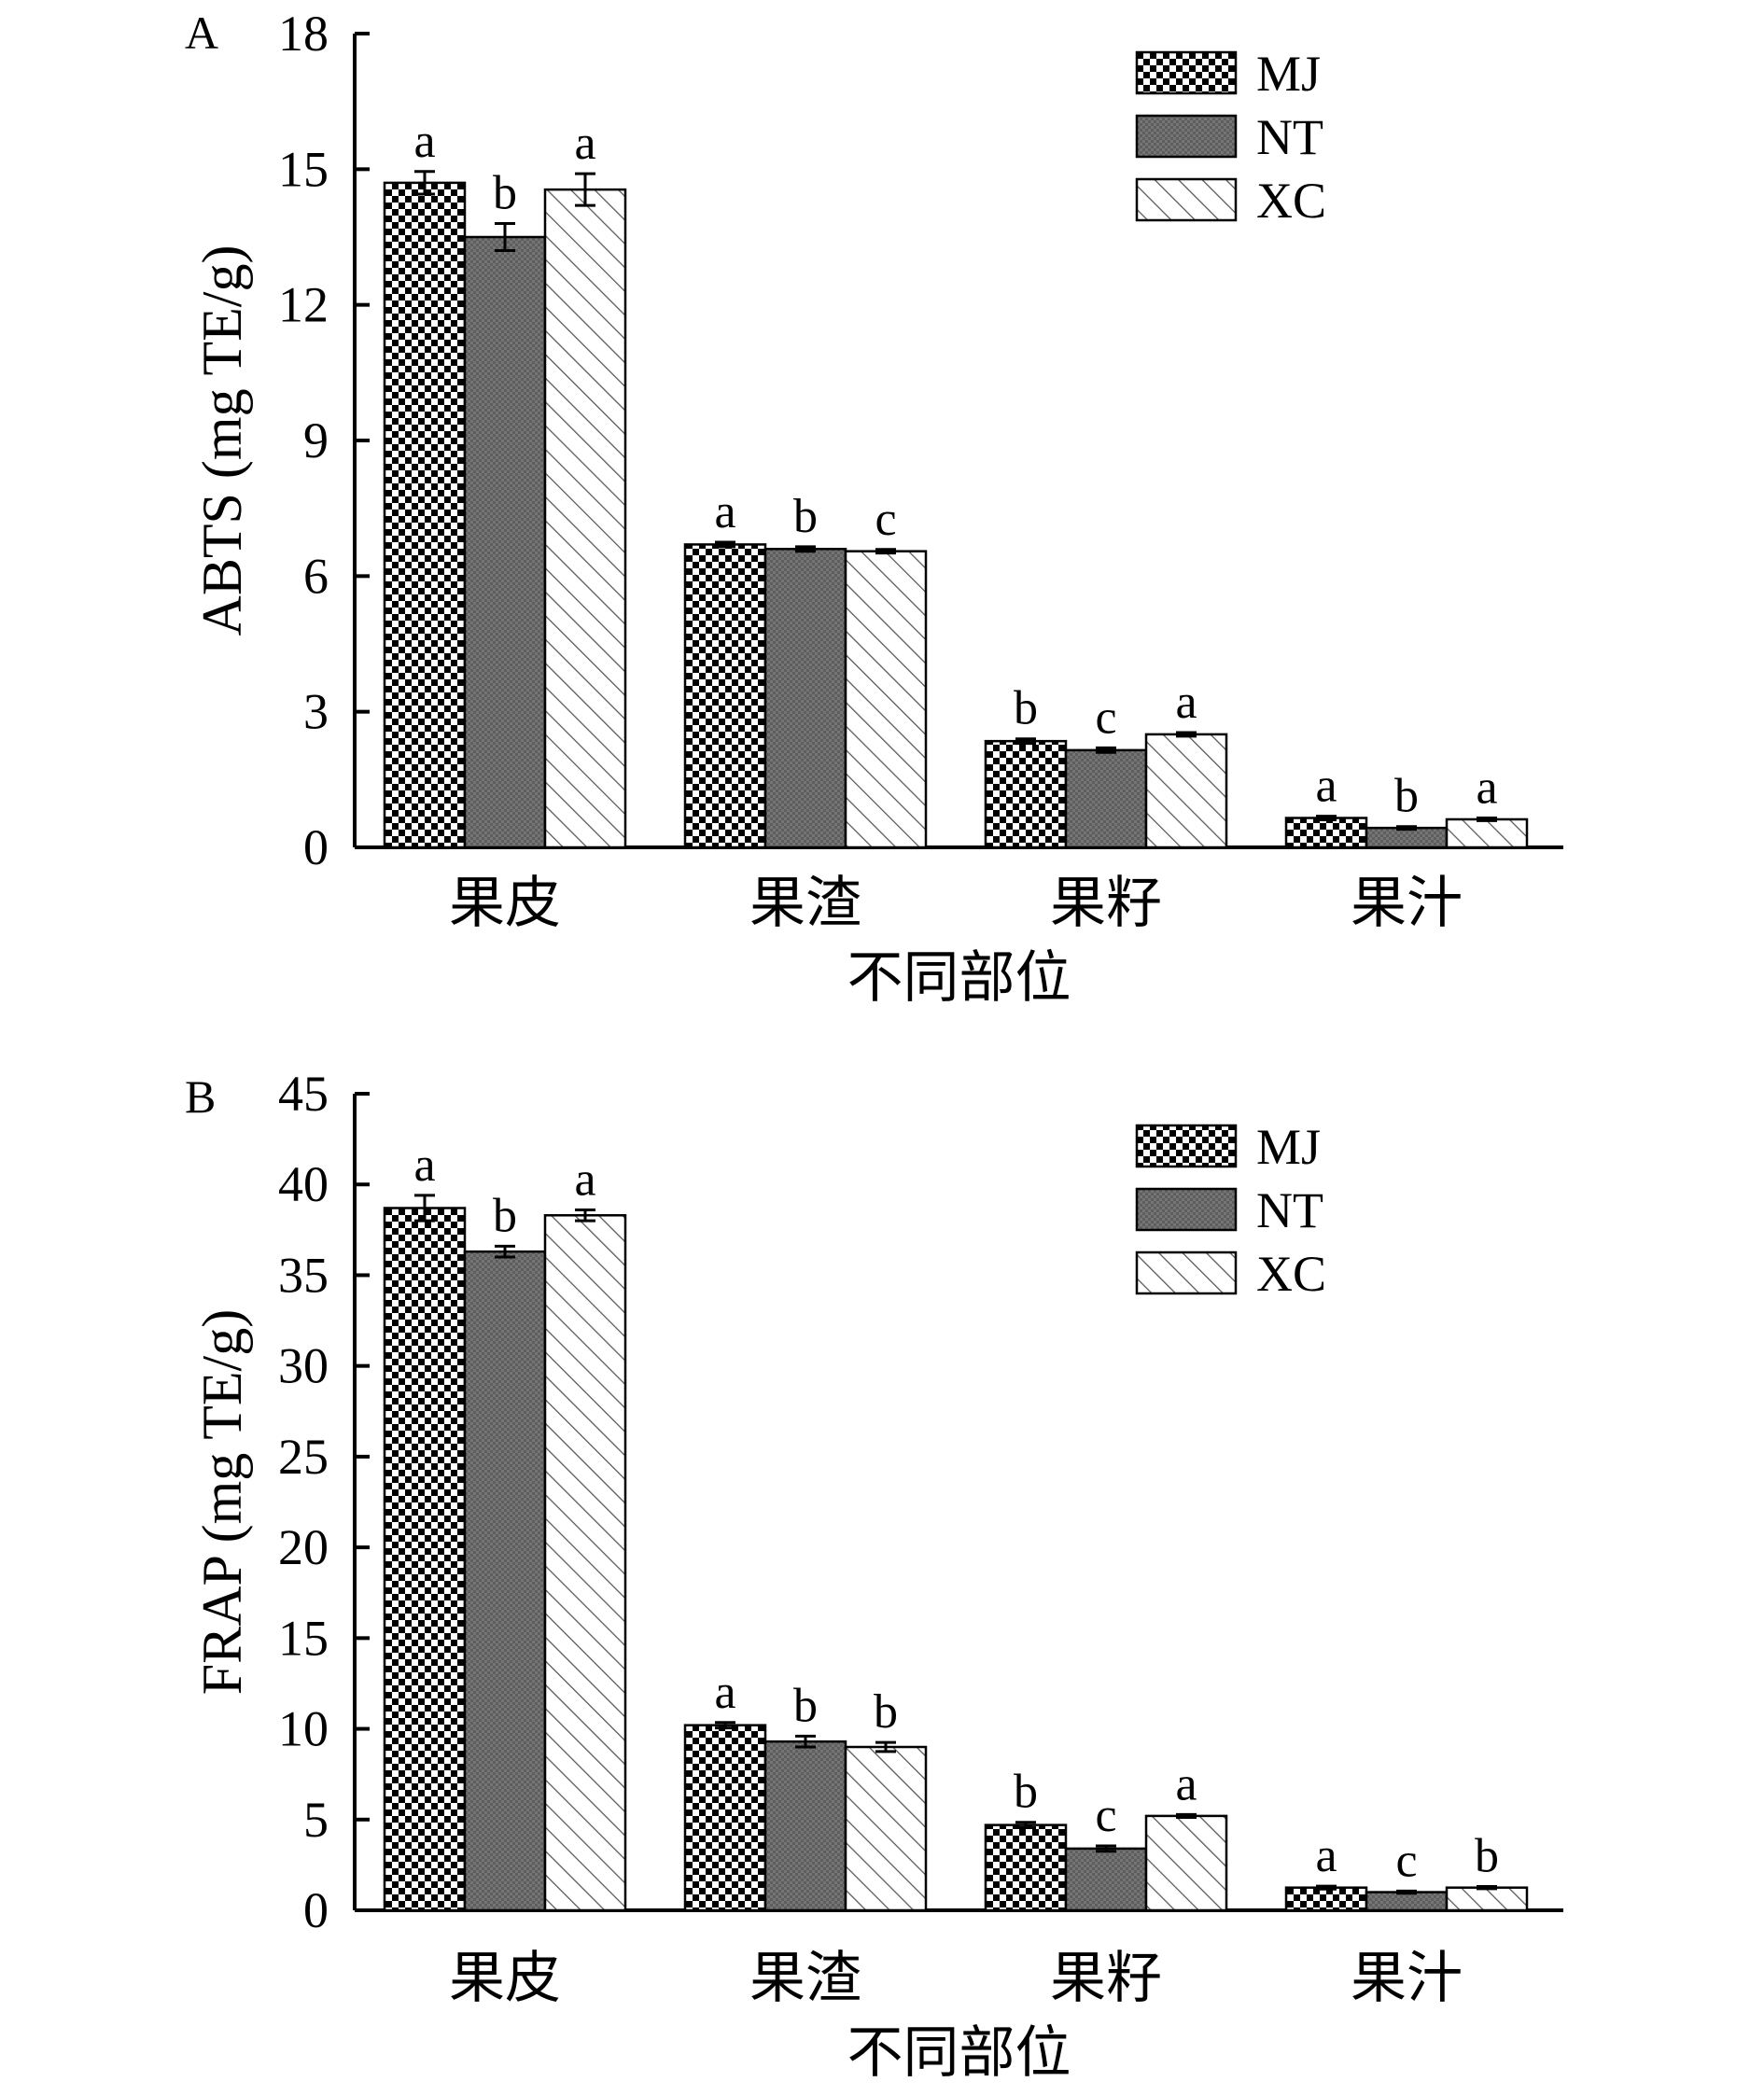  Describe the element at coordinates (303, 1094) in the screenshot. I see `y-tick-label: 45` at that location.